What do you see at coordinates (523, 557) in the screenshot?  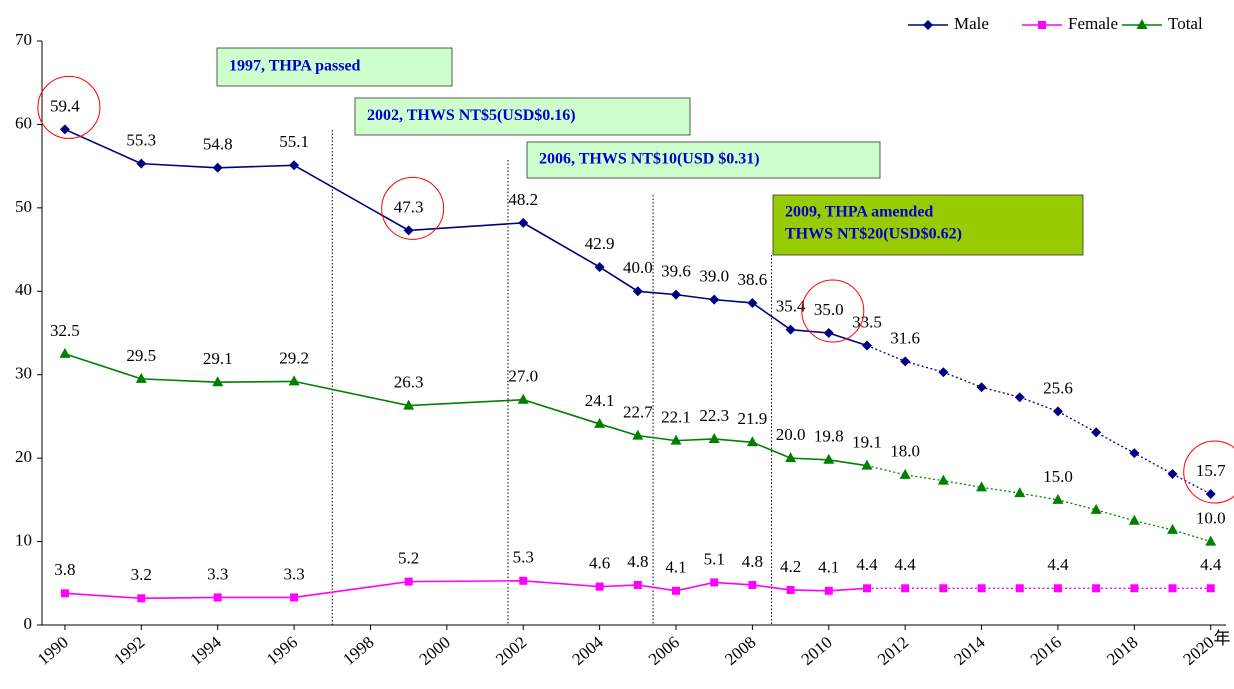 I see `data-label: 5.3` at bounding box center [523, 557].